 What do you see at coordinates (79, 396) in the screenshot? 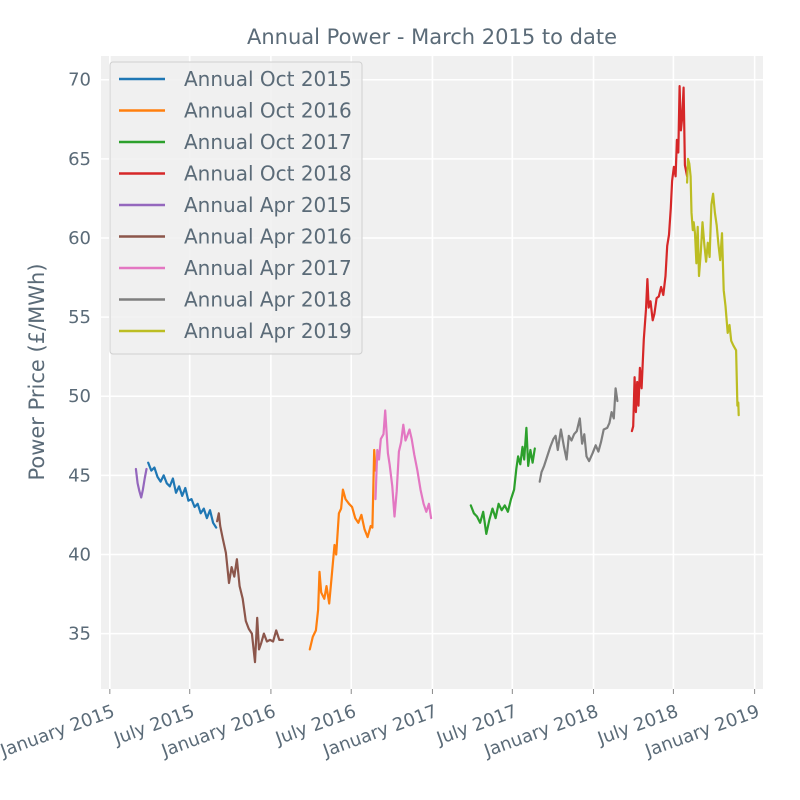
I see `y-tick-label: 50` at bounding box center [79, 396].